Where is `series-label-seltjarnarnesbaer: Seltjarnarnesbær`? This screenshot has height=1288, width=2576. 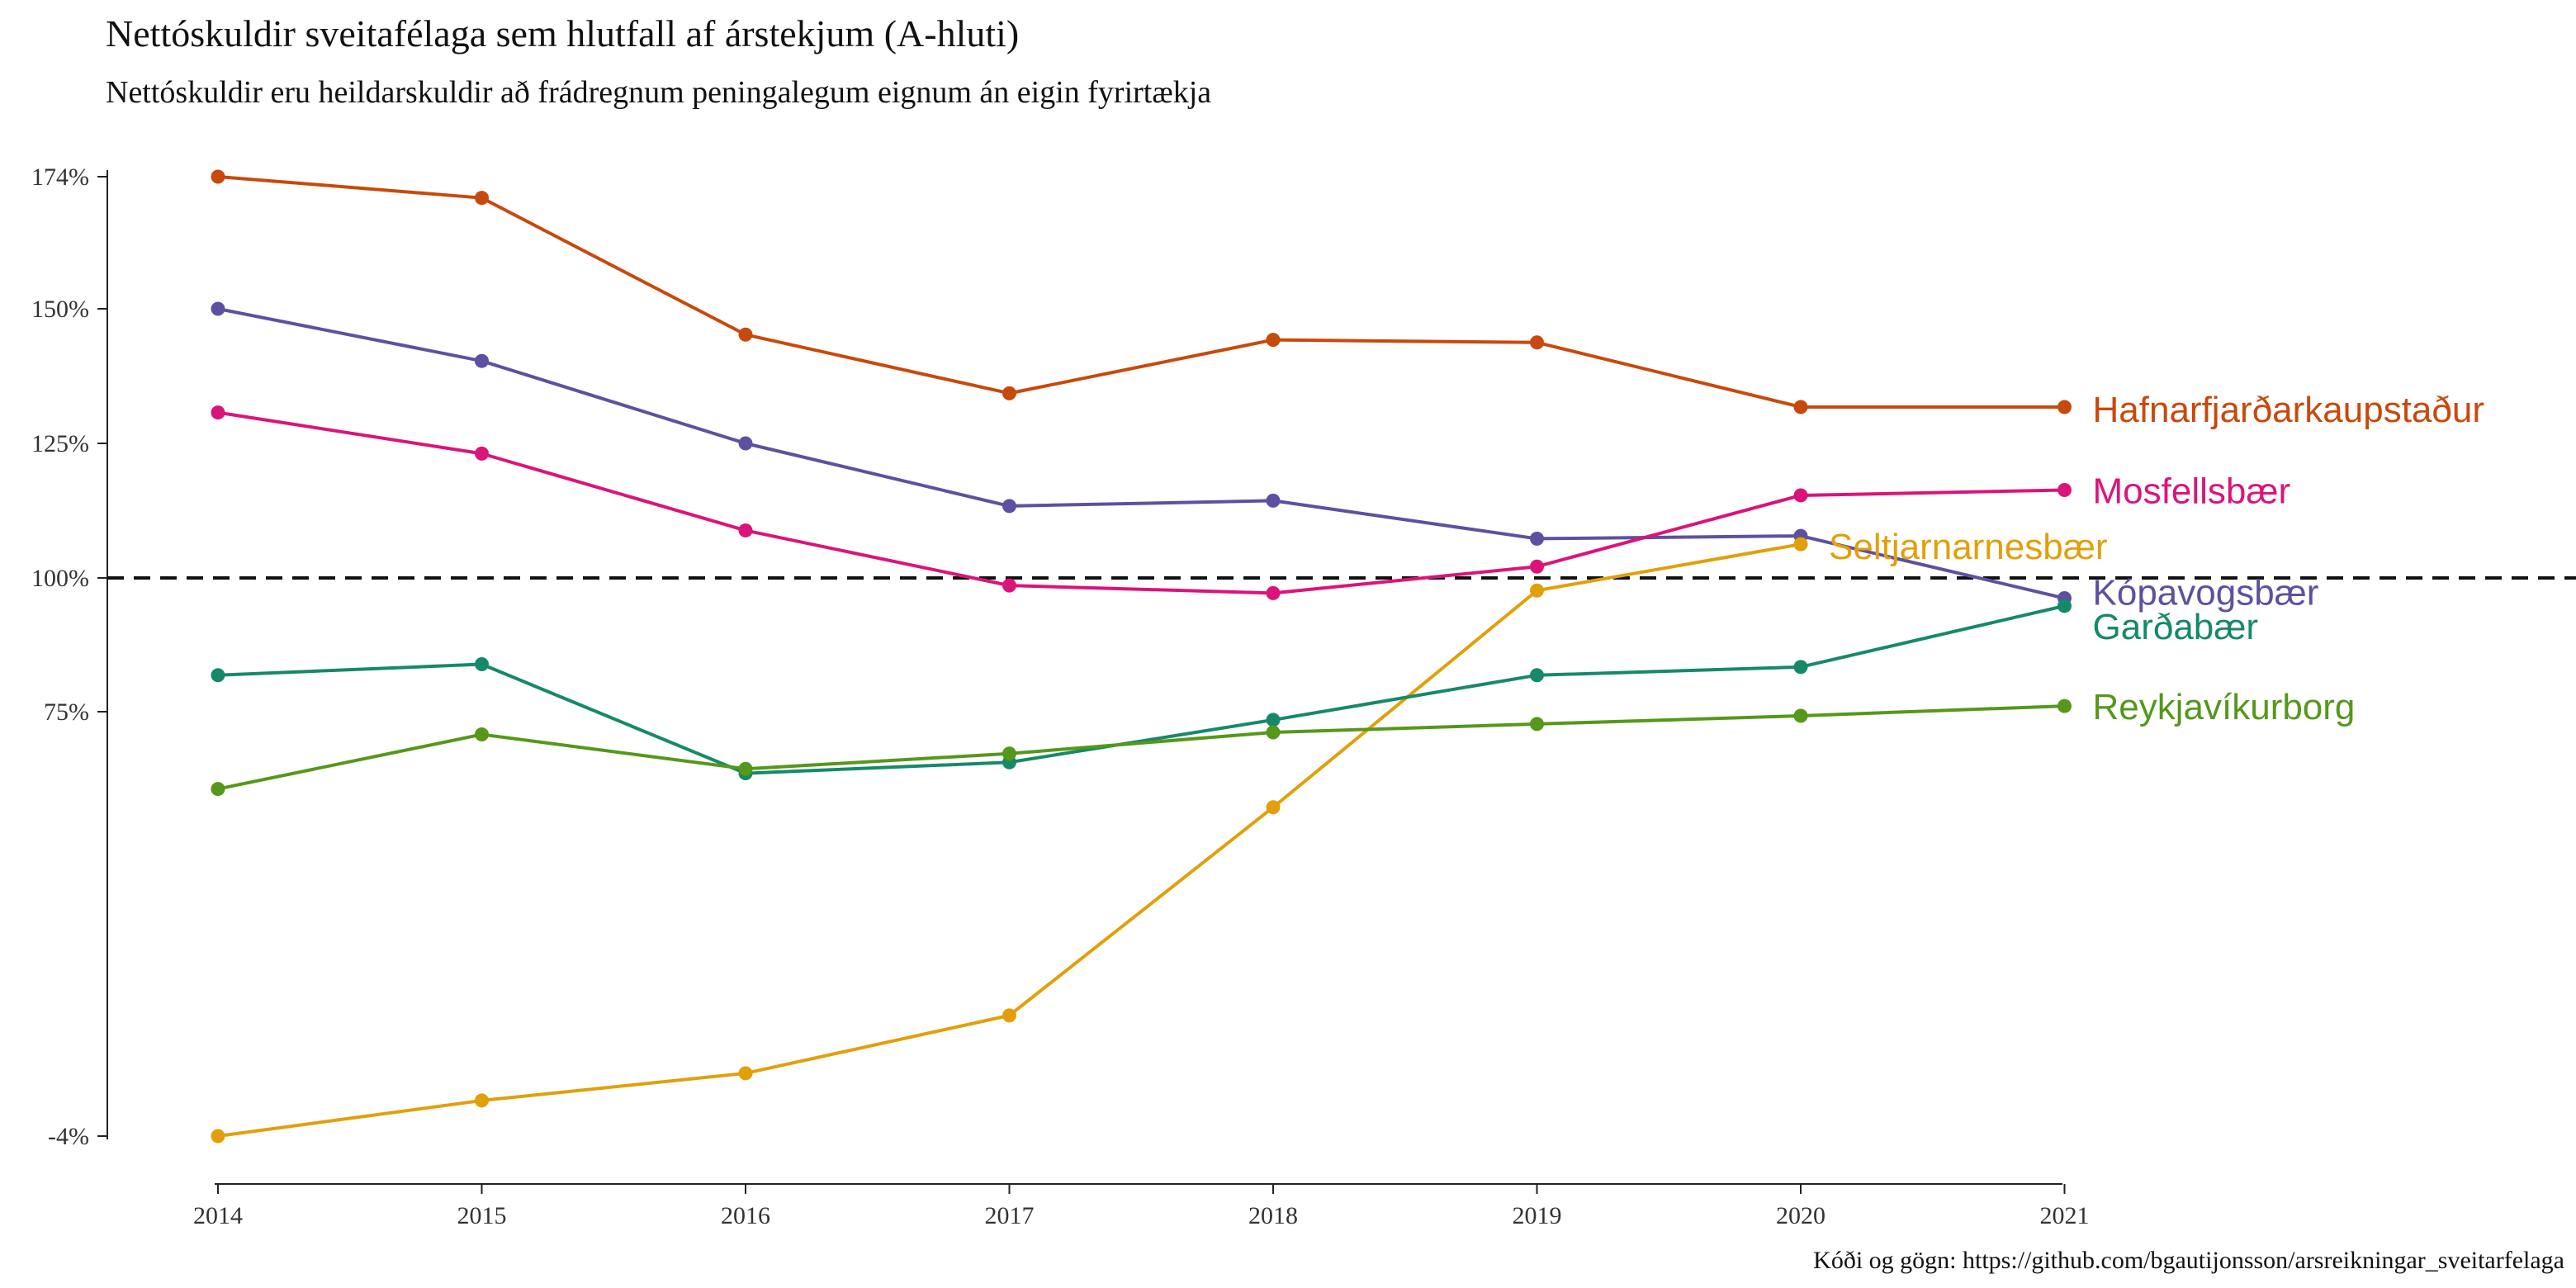 series-label-seltjarnarnesbaer: Seltjarnarnesbær is located at coordinates (1968, 547).